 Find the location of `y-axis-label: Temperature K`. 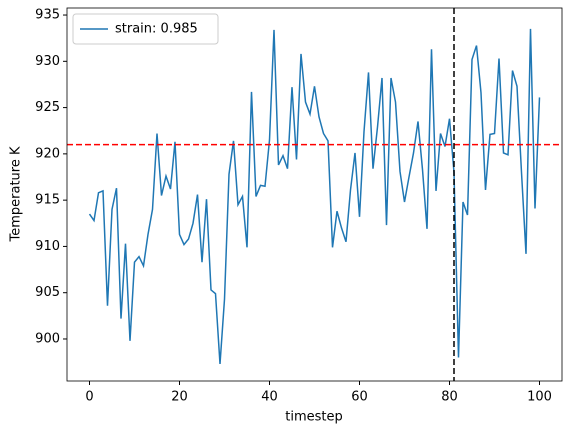

y-axis-label: Temperature K is located at coordinates (16, 194).